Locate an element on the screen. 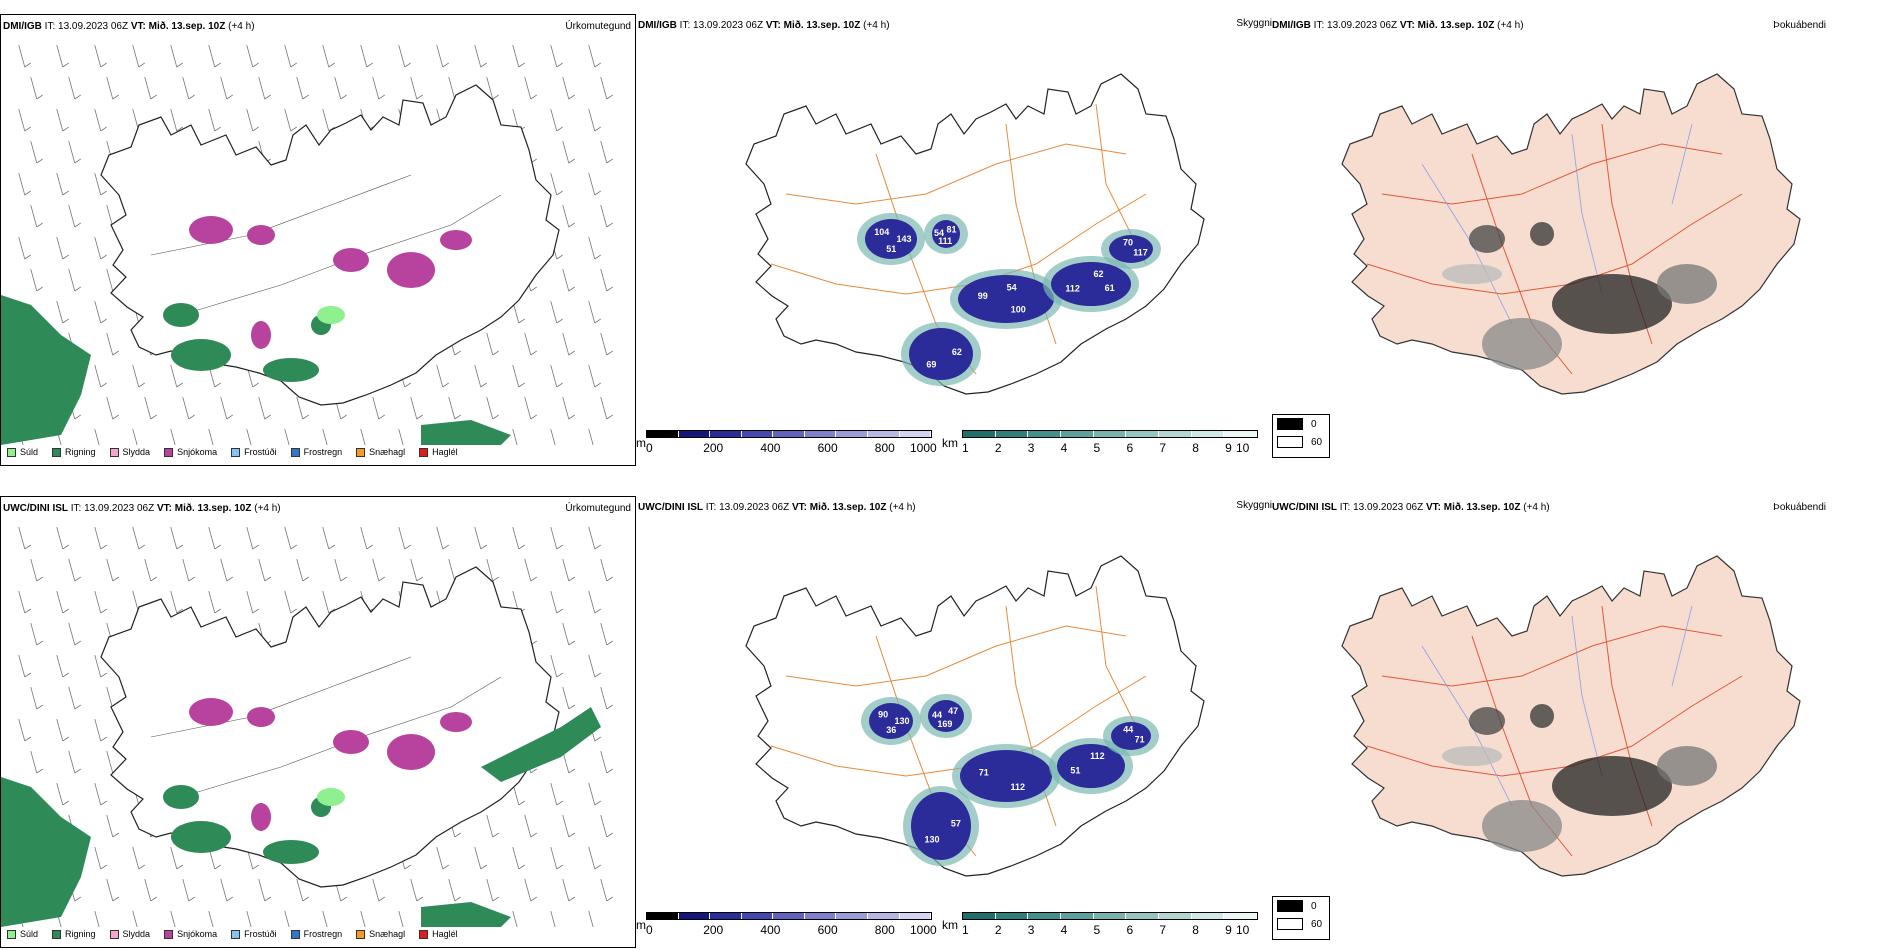 The width and height of the screenshot is (1900, 950). ceiling-value-label: 71 is located at coordinates (984, 773).